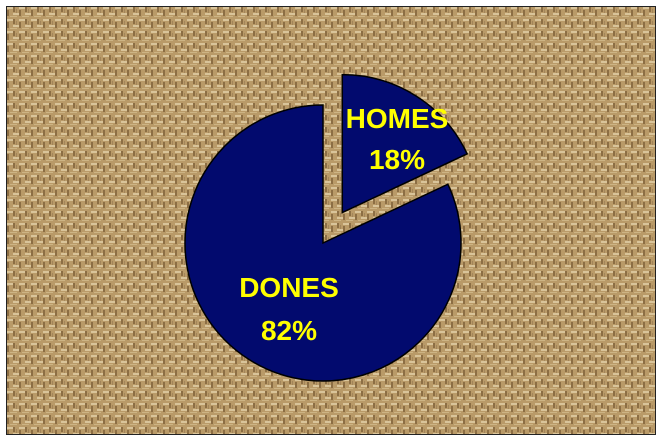  What do you see at coordinates (397, 118) in the screenshot?
I see `slice-label-homes: HOMES` at bounding box center [397, 118].